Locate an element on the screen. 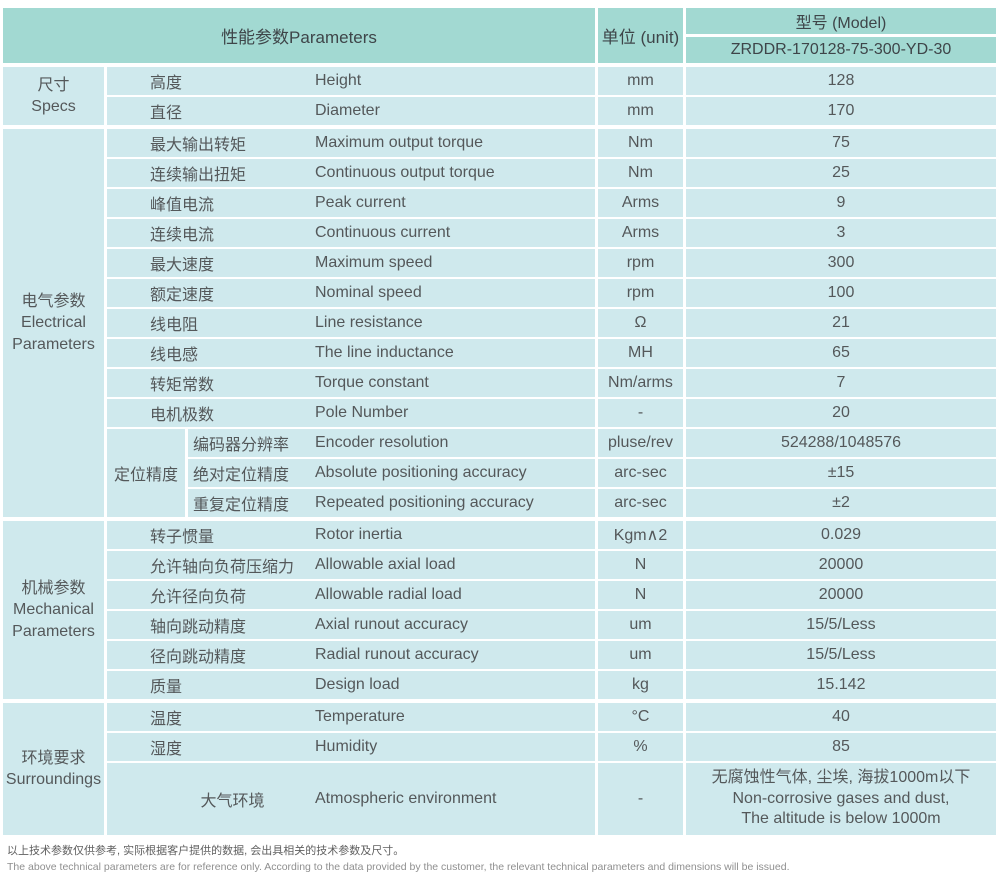 Image resolution: width=999 pixels, height=883 pixels. param-cell: 直径 Diameter is located at coordinates (351, 111).